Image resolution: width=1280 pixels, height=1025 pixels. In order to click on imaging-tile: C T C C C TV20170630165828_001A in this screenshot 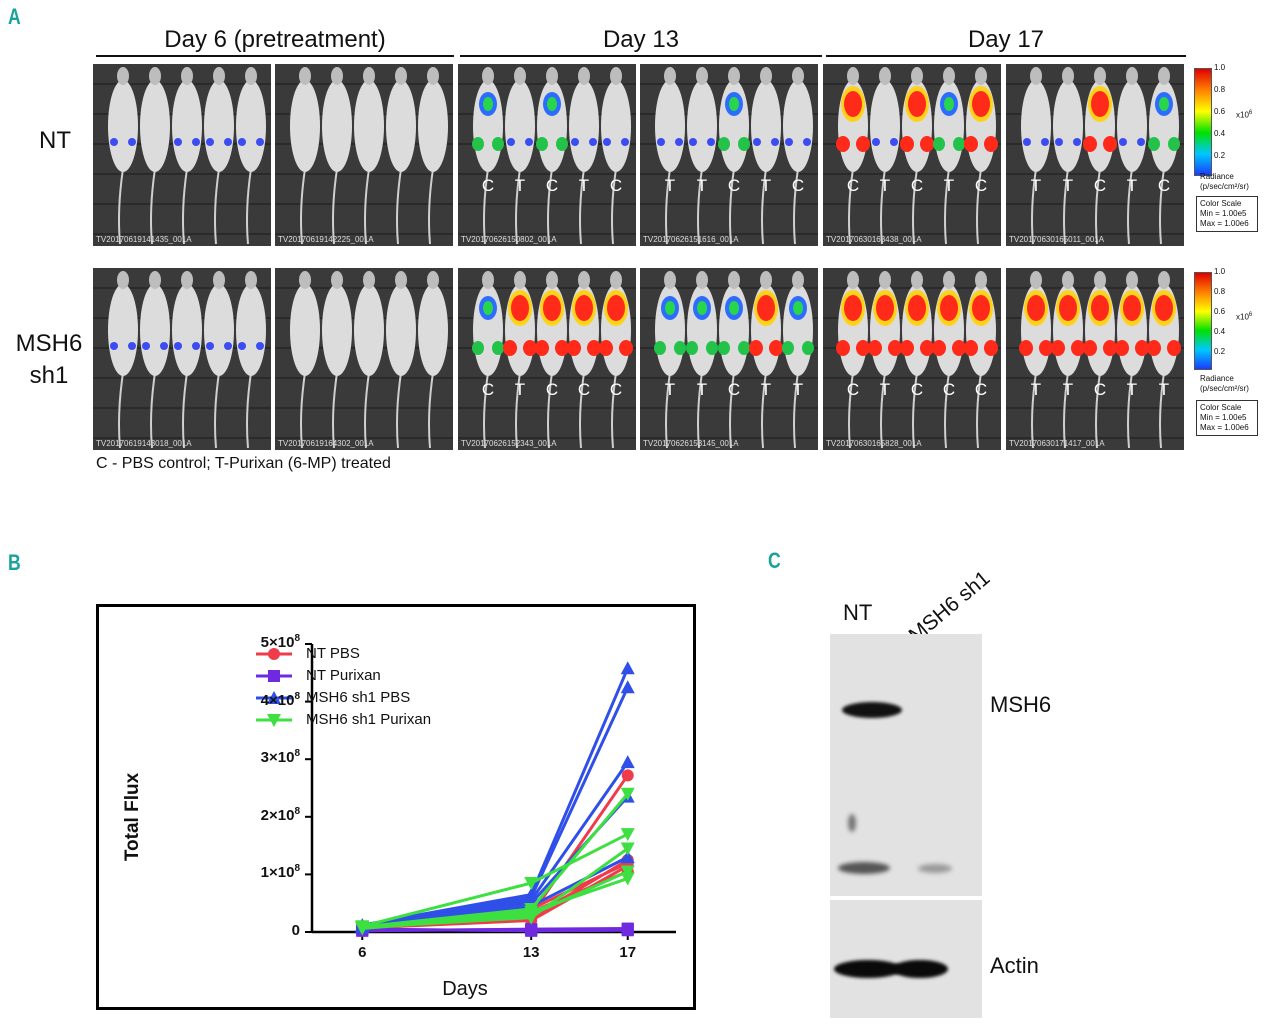, I will do `click(912, 359)`.